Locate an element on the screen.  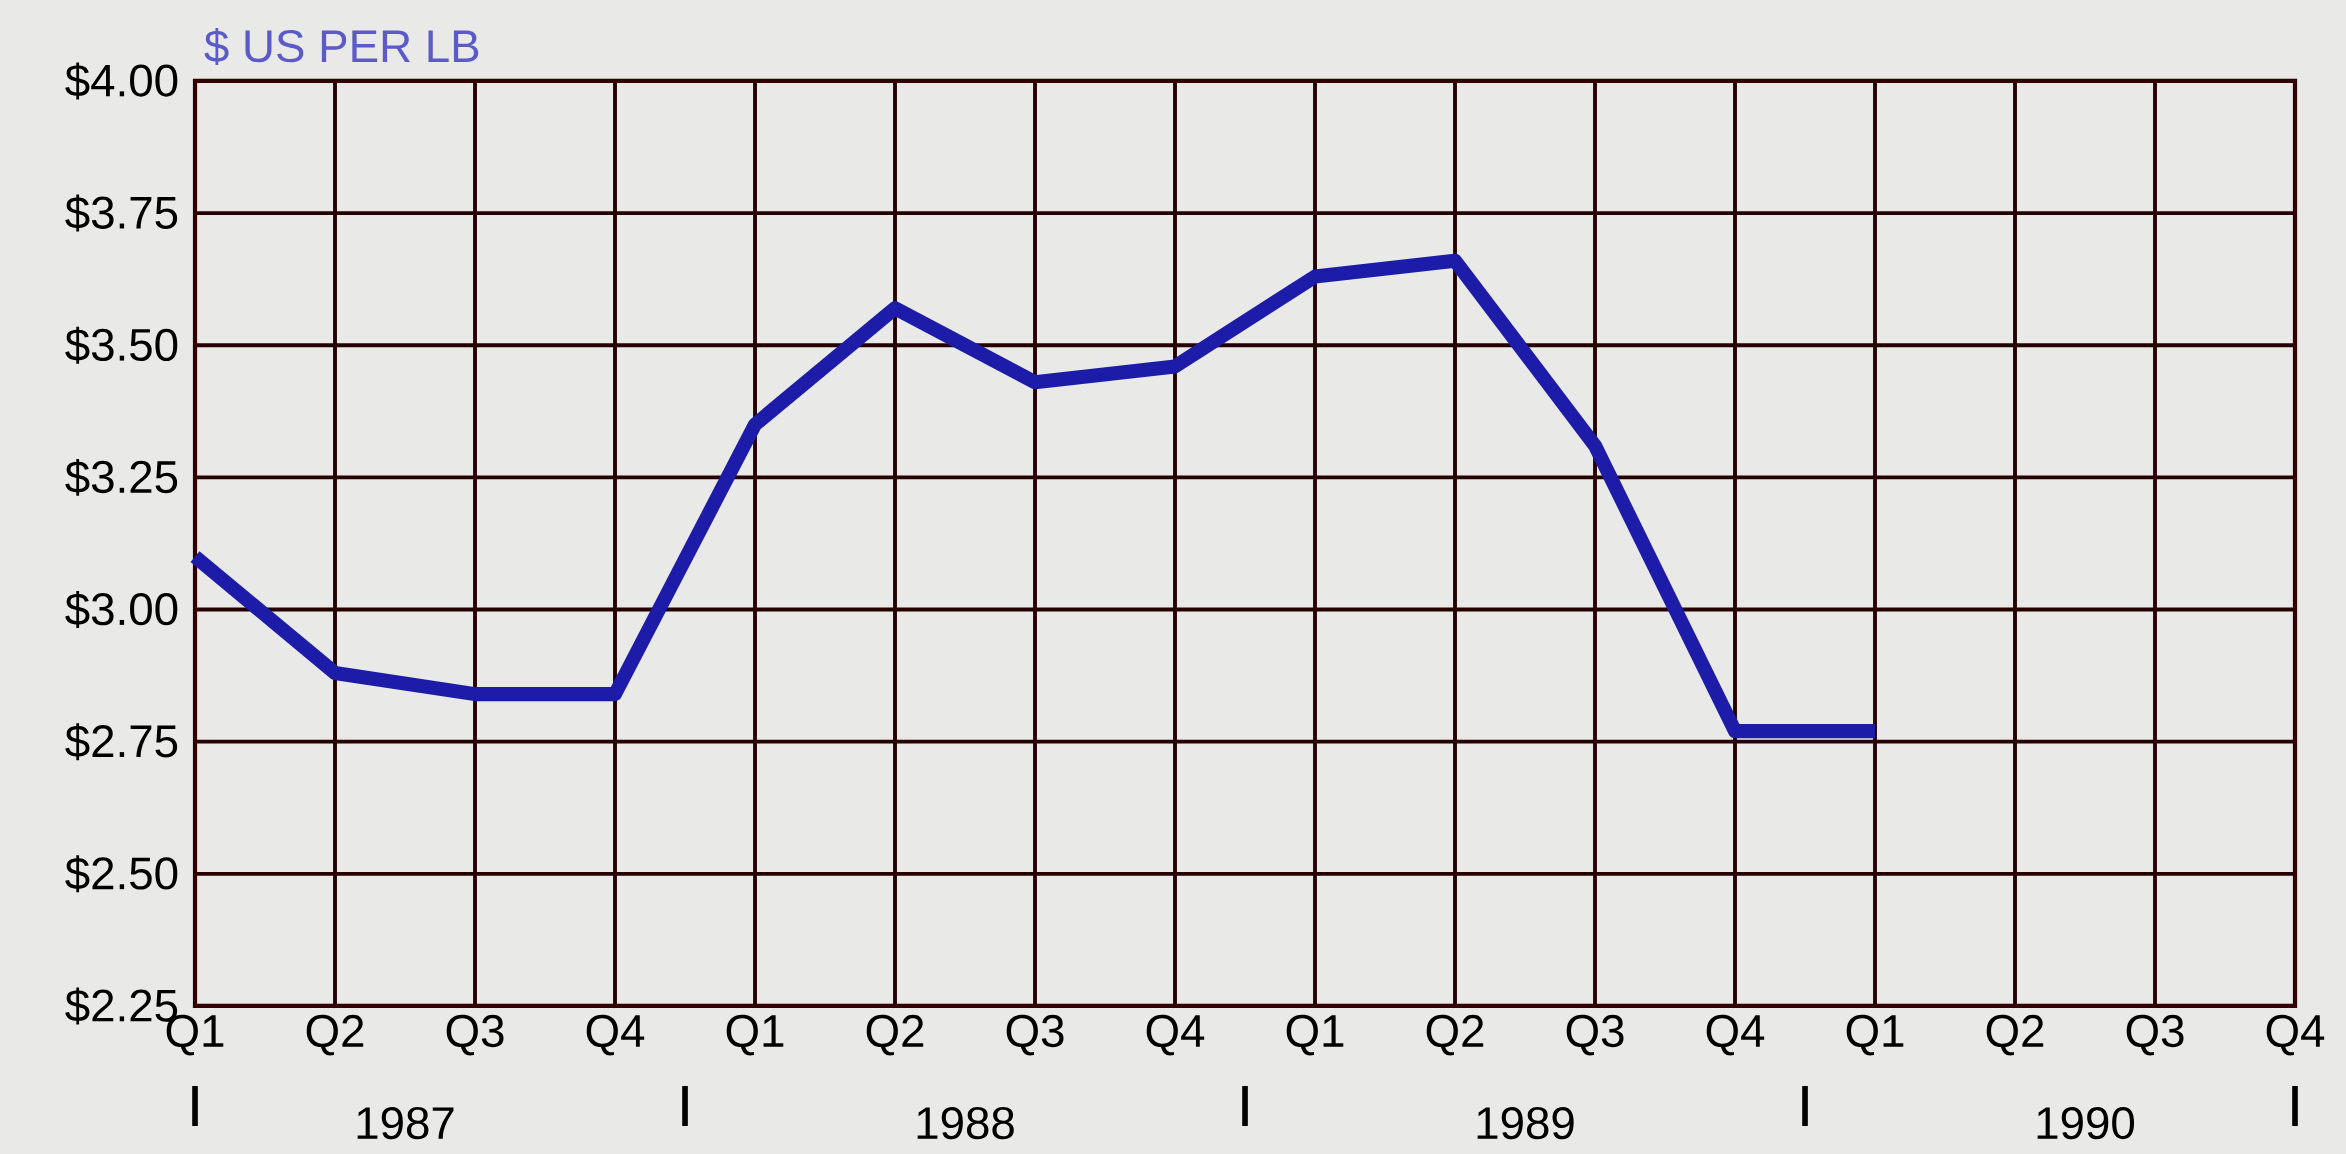
text: 1988 is located at coordinates (965, 1123).